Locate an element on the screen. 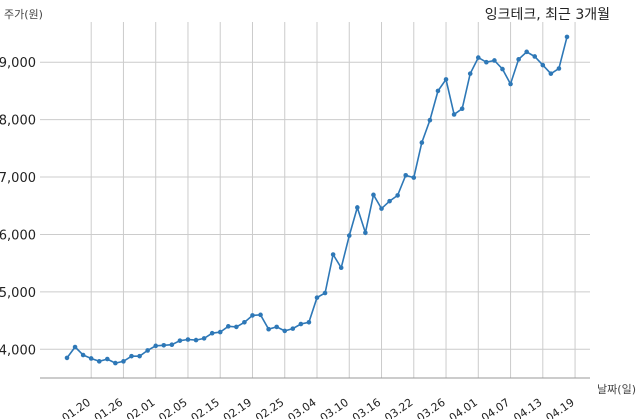  y-tick-label: 7,000 is located at coordinates (18, 178).